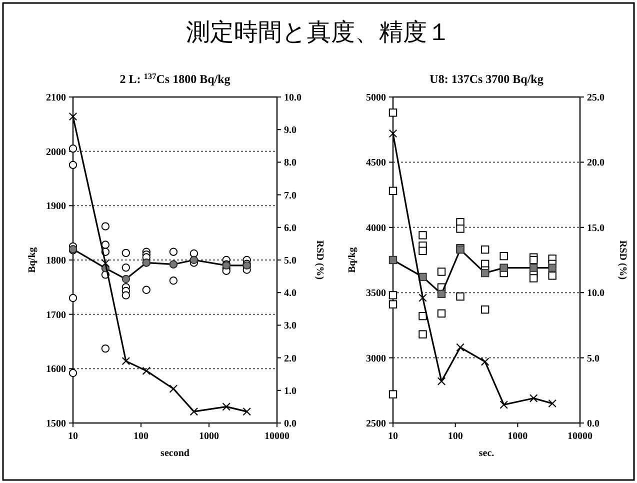  I want to click on y2-tick-label: 4.0, so click(290, 294).